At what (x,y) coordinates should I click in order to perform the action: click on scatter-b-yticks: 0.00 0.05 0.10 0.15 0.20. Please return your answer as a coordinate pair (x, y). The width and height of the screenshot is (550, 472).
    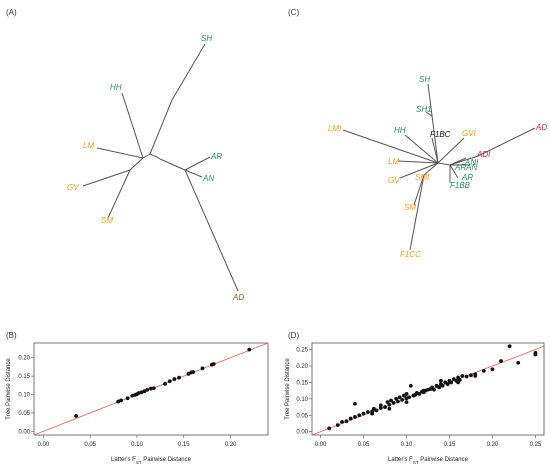
    Looking at the image, I should click on (26, 395).